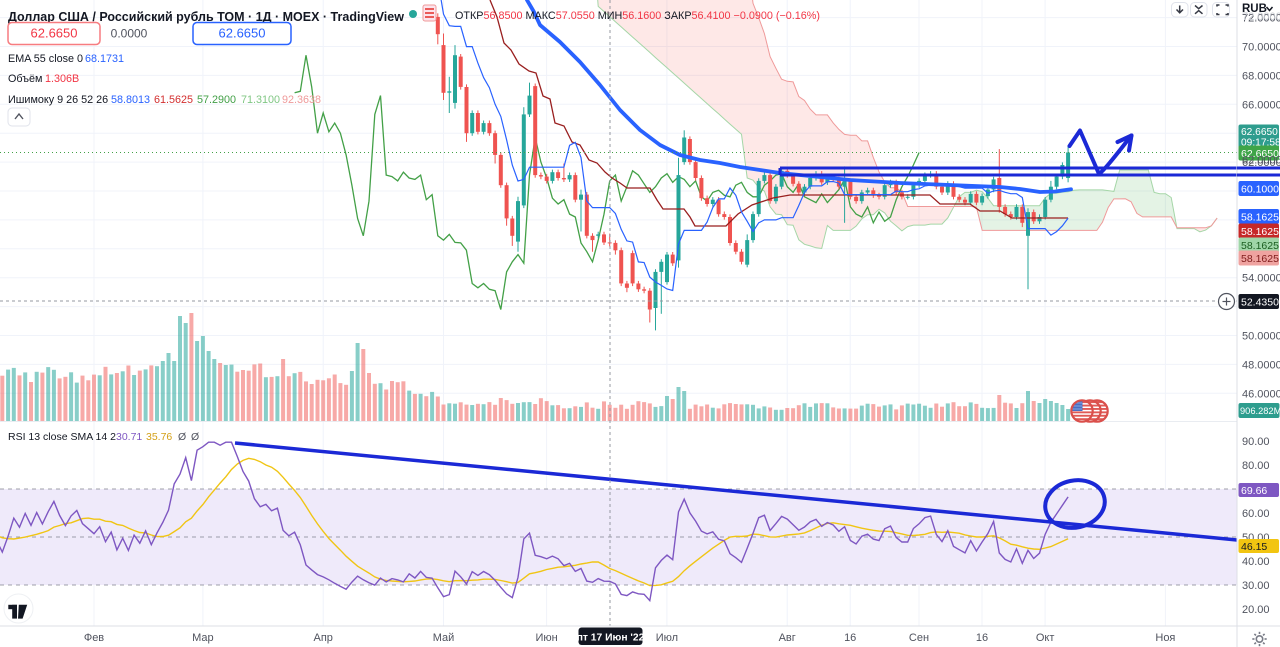 The image size is (1280, 647). What do you see at coordinates (1256, 514) in the screenshot?
I see `svg-text: 60.00` at bounding box center [1256, 514].